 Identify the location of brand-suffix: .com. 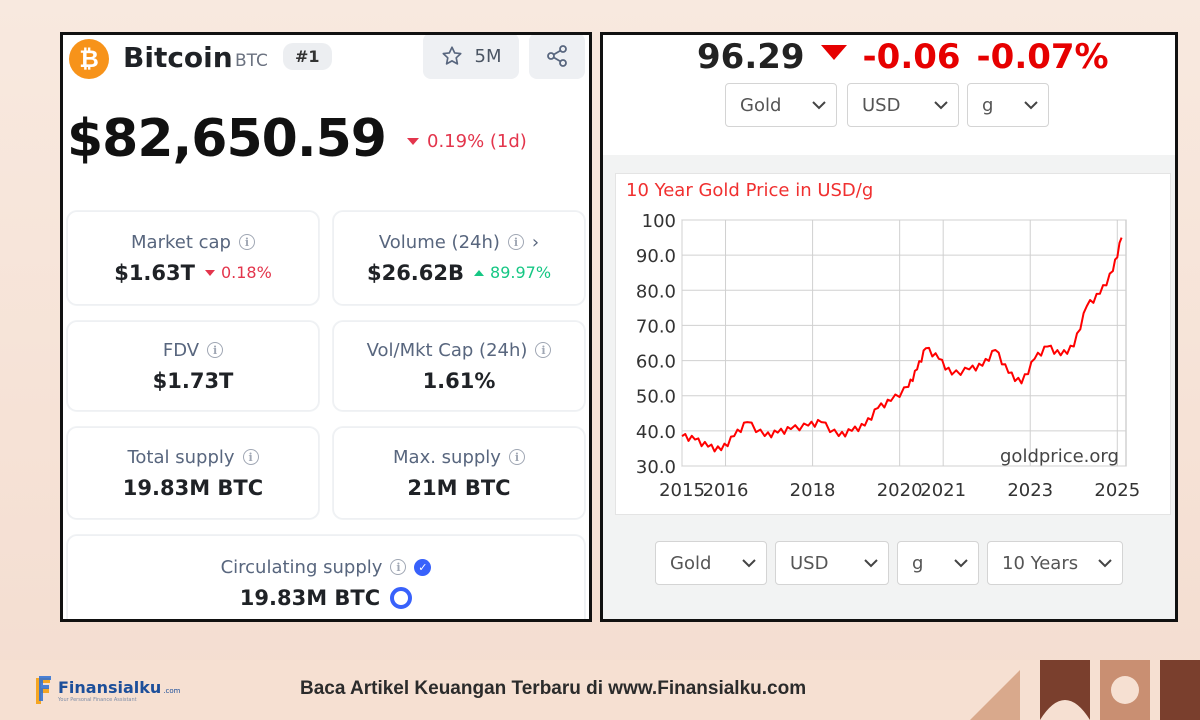
(172, 690).